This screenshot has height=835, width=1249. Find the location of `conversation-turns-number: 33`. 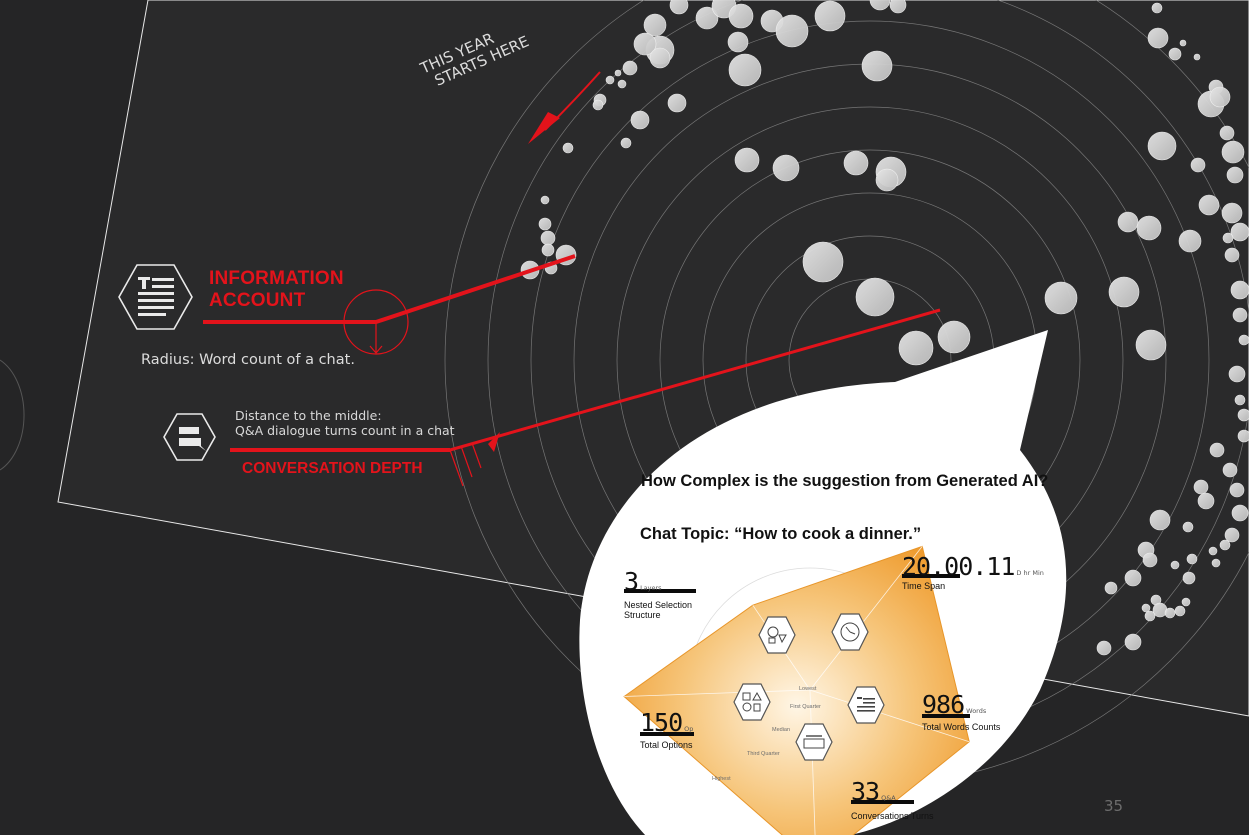

conversation-turns-number: 33 is located at coordinates (865, 791).